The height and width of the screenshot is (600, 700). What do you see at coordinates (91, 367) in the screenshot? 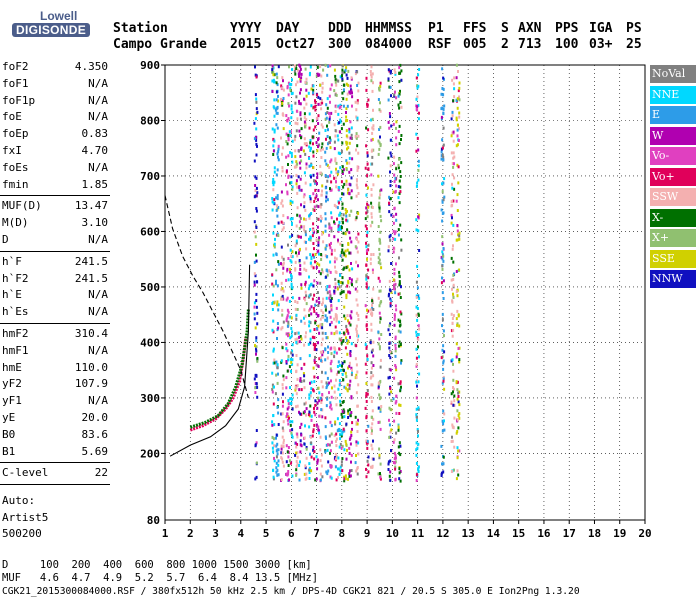
I see `param-value: 110.0` at bounding box center [91, 367].